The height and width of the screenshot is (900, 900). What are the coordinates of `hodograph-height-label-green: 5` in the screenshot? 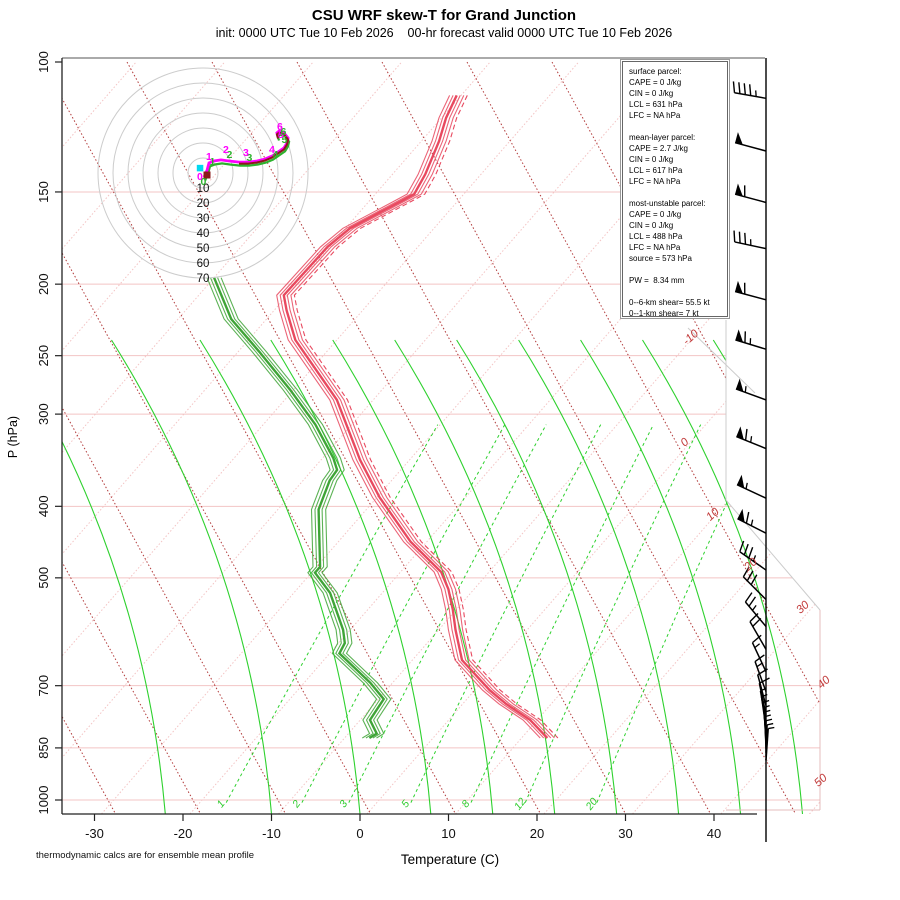 It's located at (285, 140).